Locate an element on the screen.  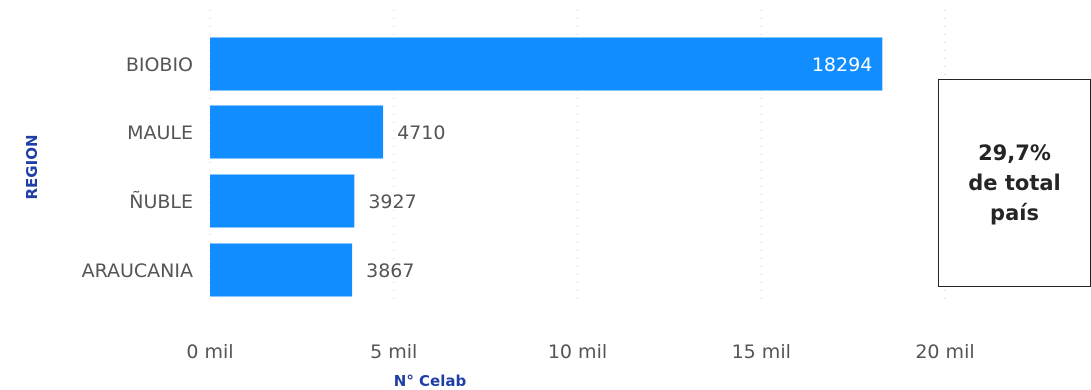
category-labels: BIOBIO MAULE ÑUBLE ARAUCANIA is located at coordinates (137, 168).